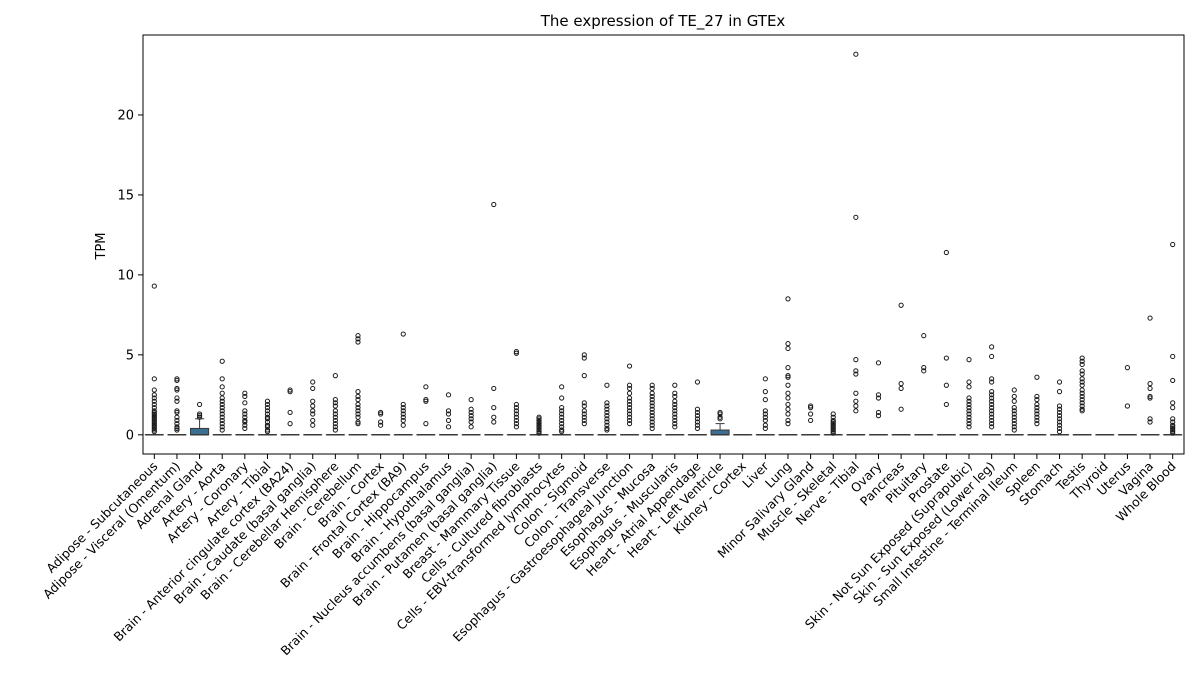  What do you see at coordinates (130, 435) in the screenshot?
I see `y-tick-label: 0` at bounding box center [130, 435].